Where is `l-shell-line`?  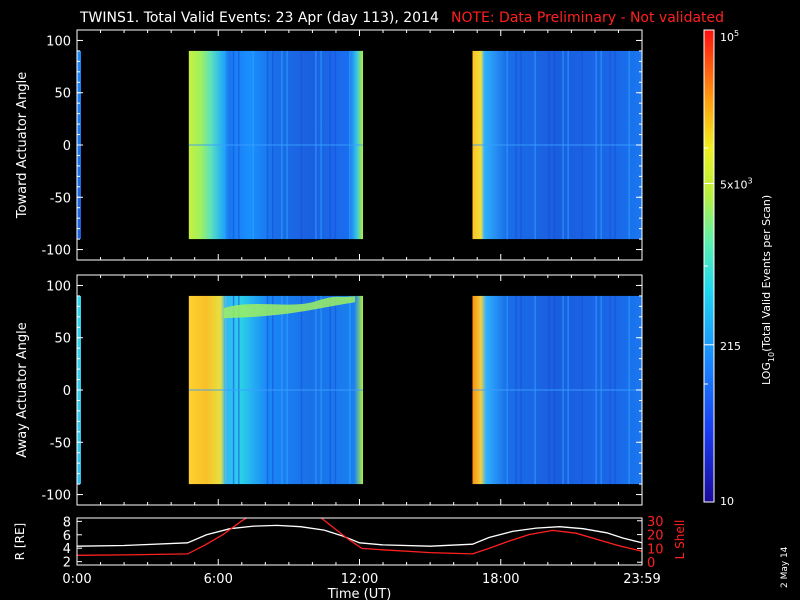 l-shell-line is located at coordinates (359, 537).